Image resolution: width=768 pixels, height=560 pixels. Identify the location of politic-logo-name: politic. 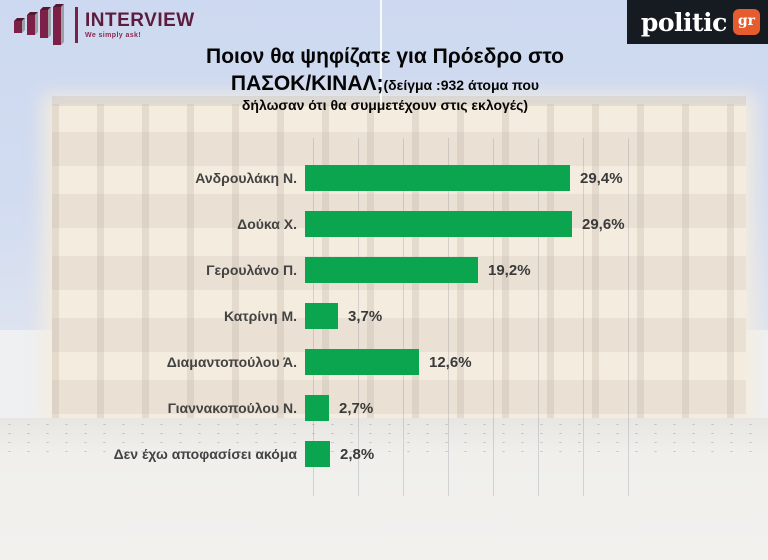
(683, 22).